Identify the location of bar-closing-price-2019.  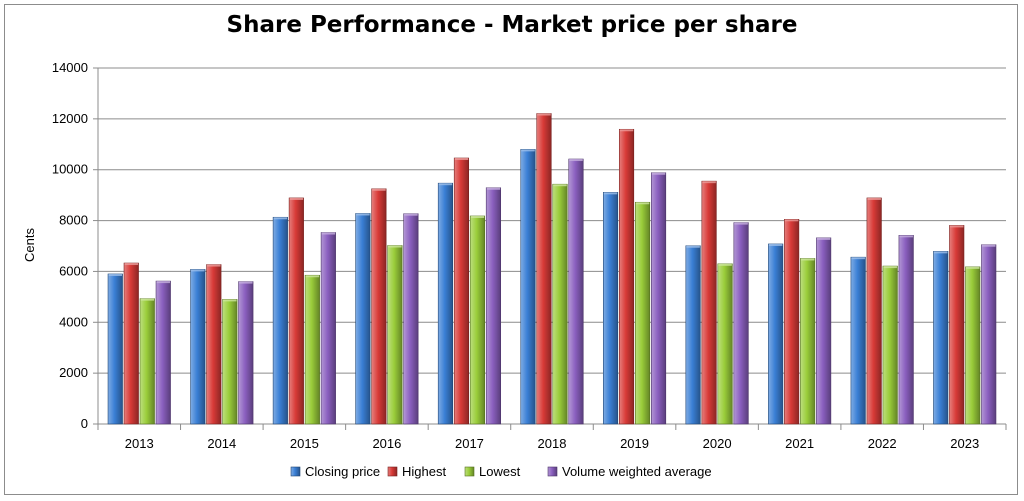
(610, 308).